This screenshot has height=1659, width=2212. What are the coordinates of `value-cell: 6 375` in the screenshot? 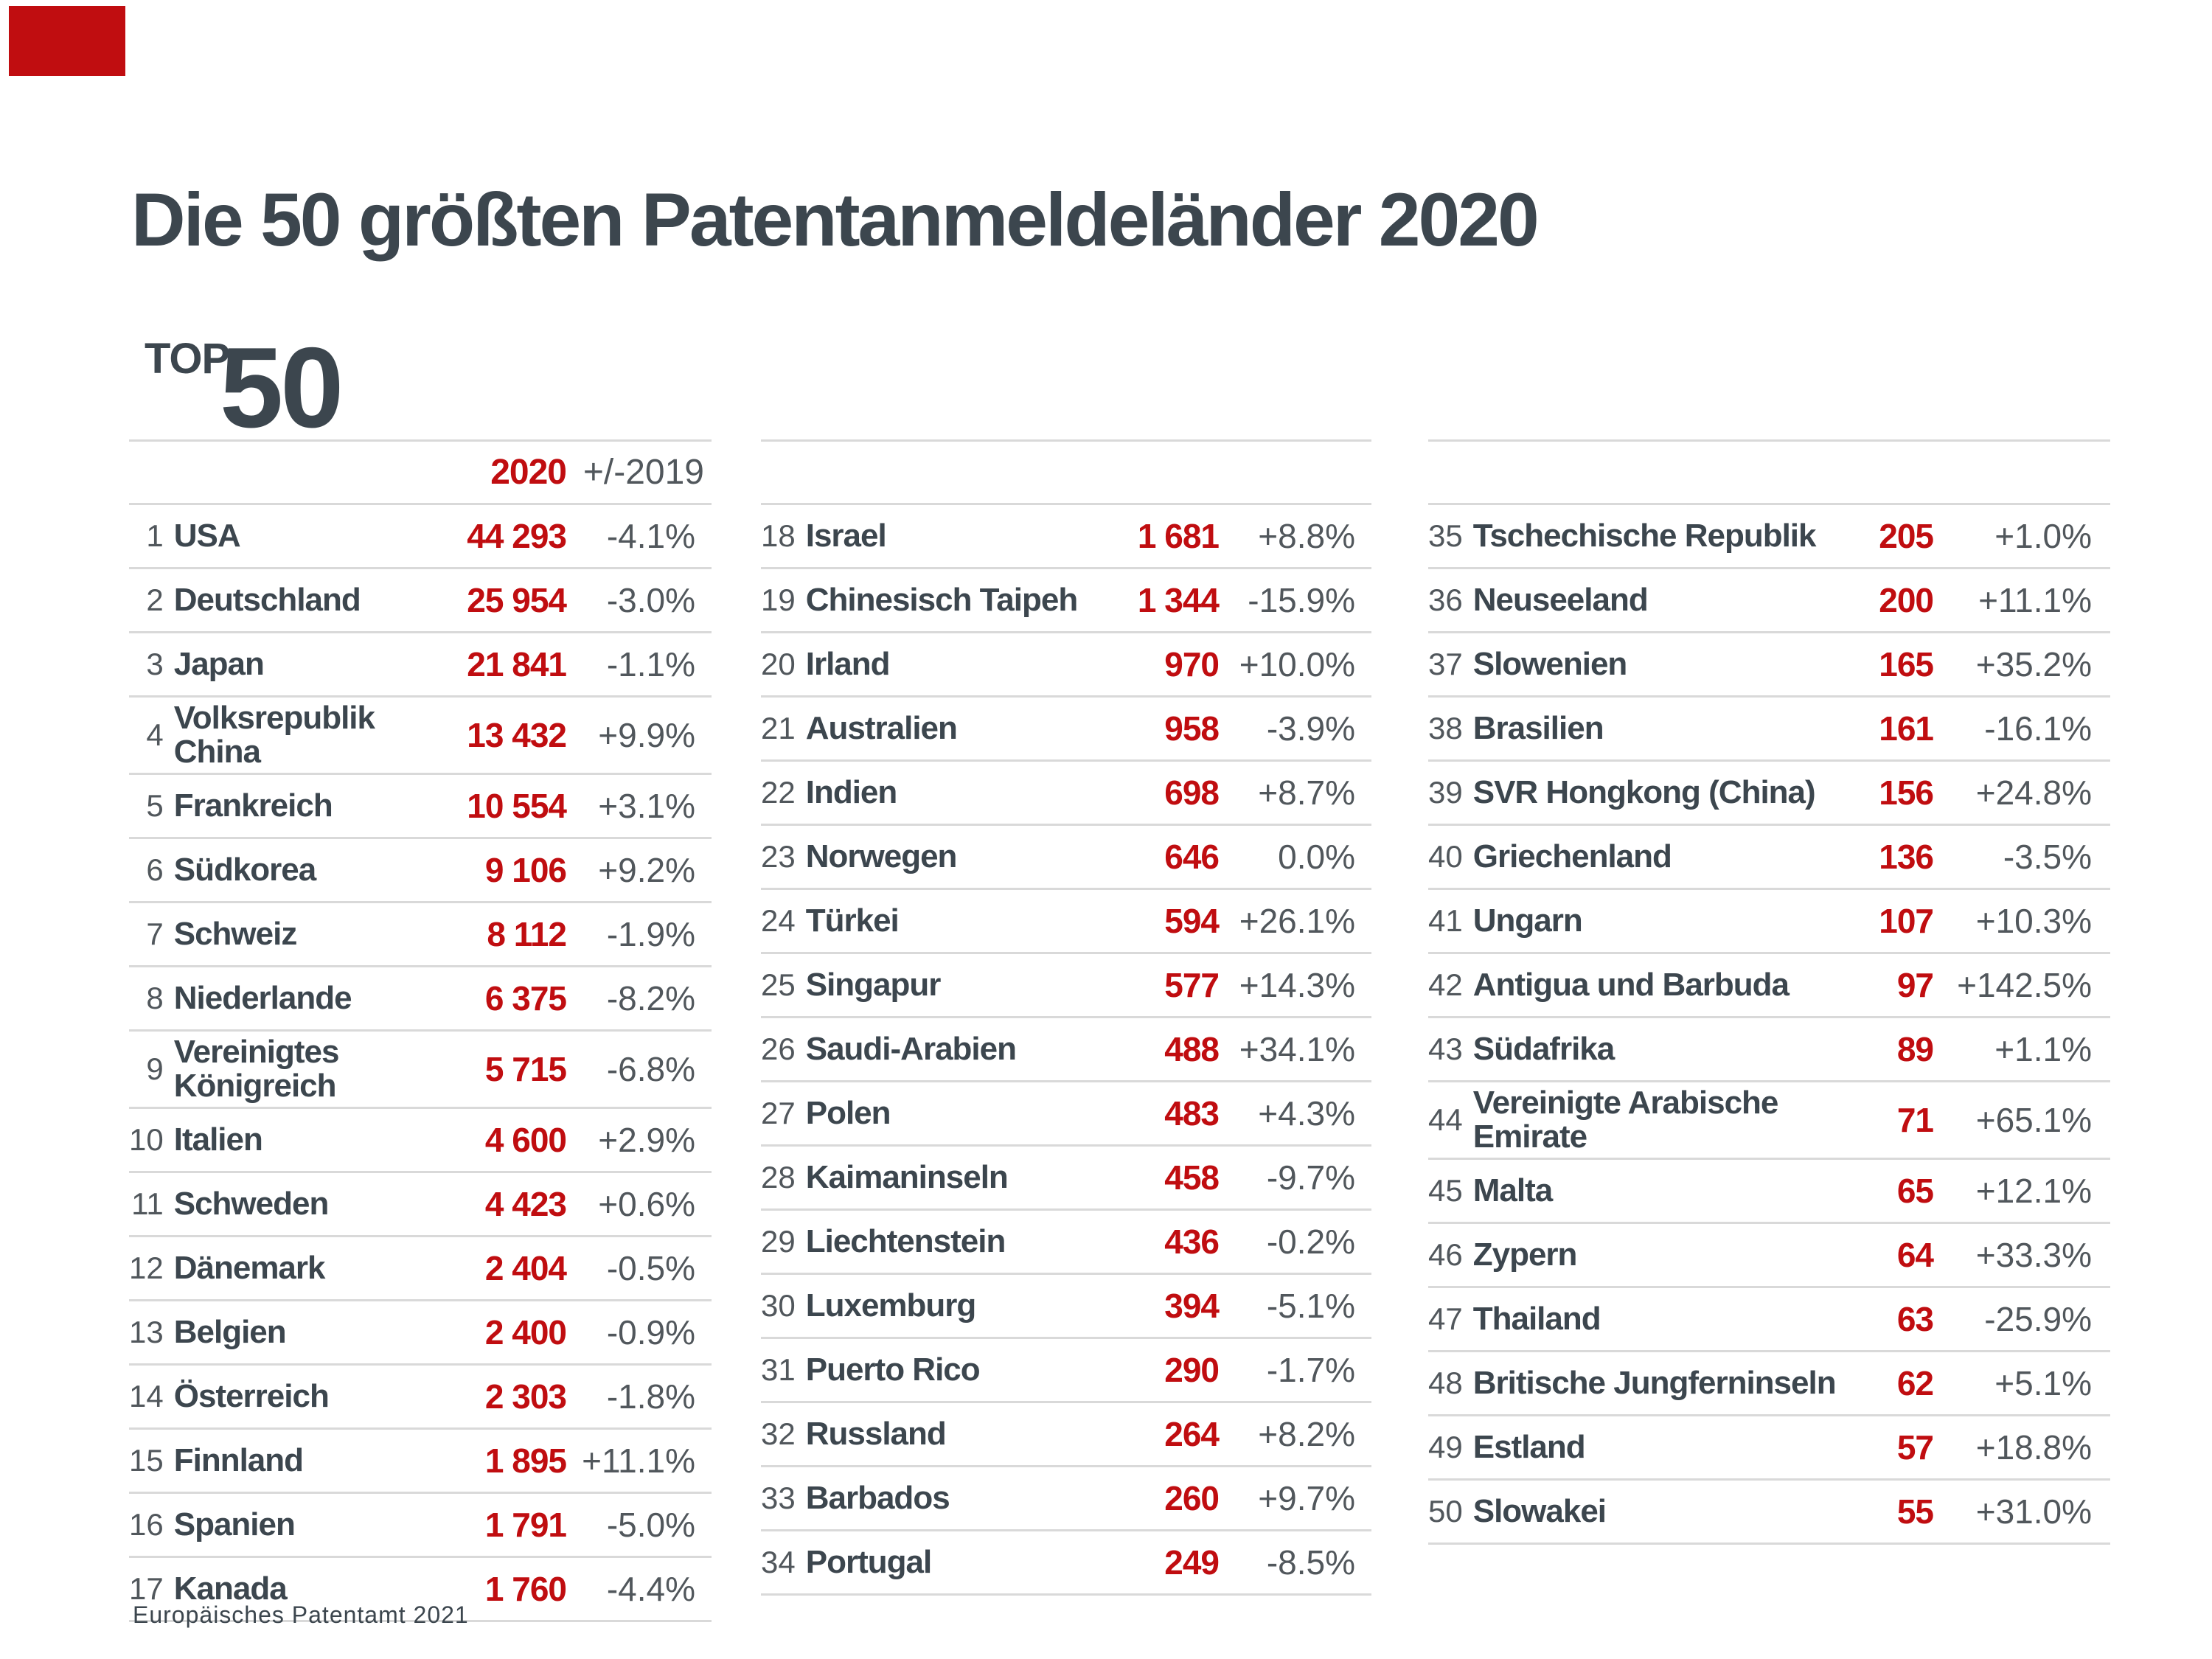 It's located at (502, 999).